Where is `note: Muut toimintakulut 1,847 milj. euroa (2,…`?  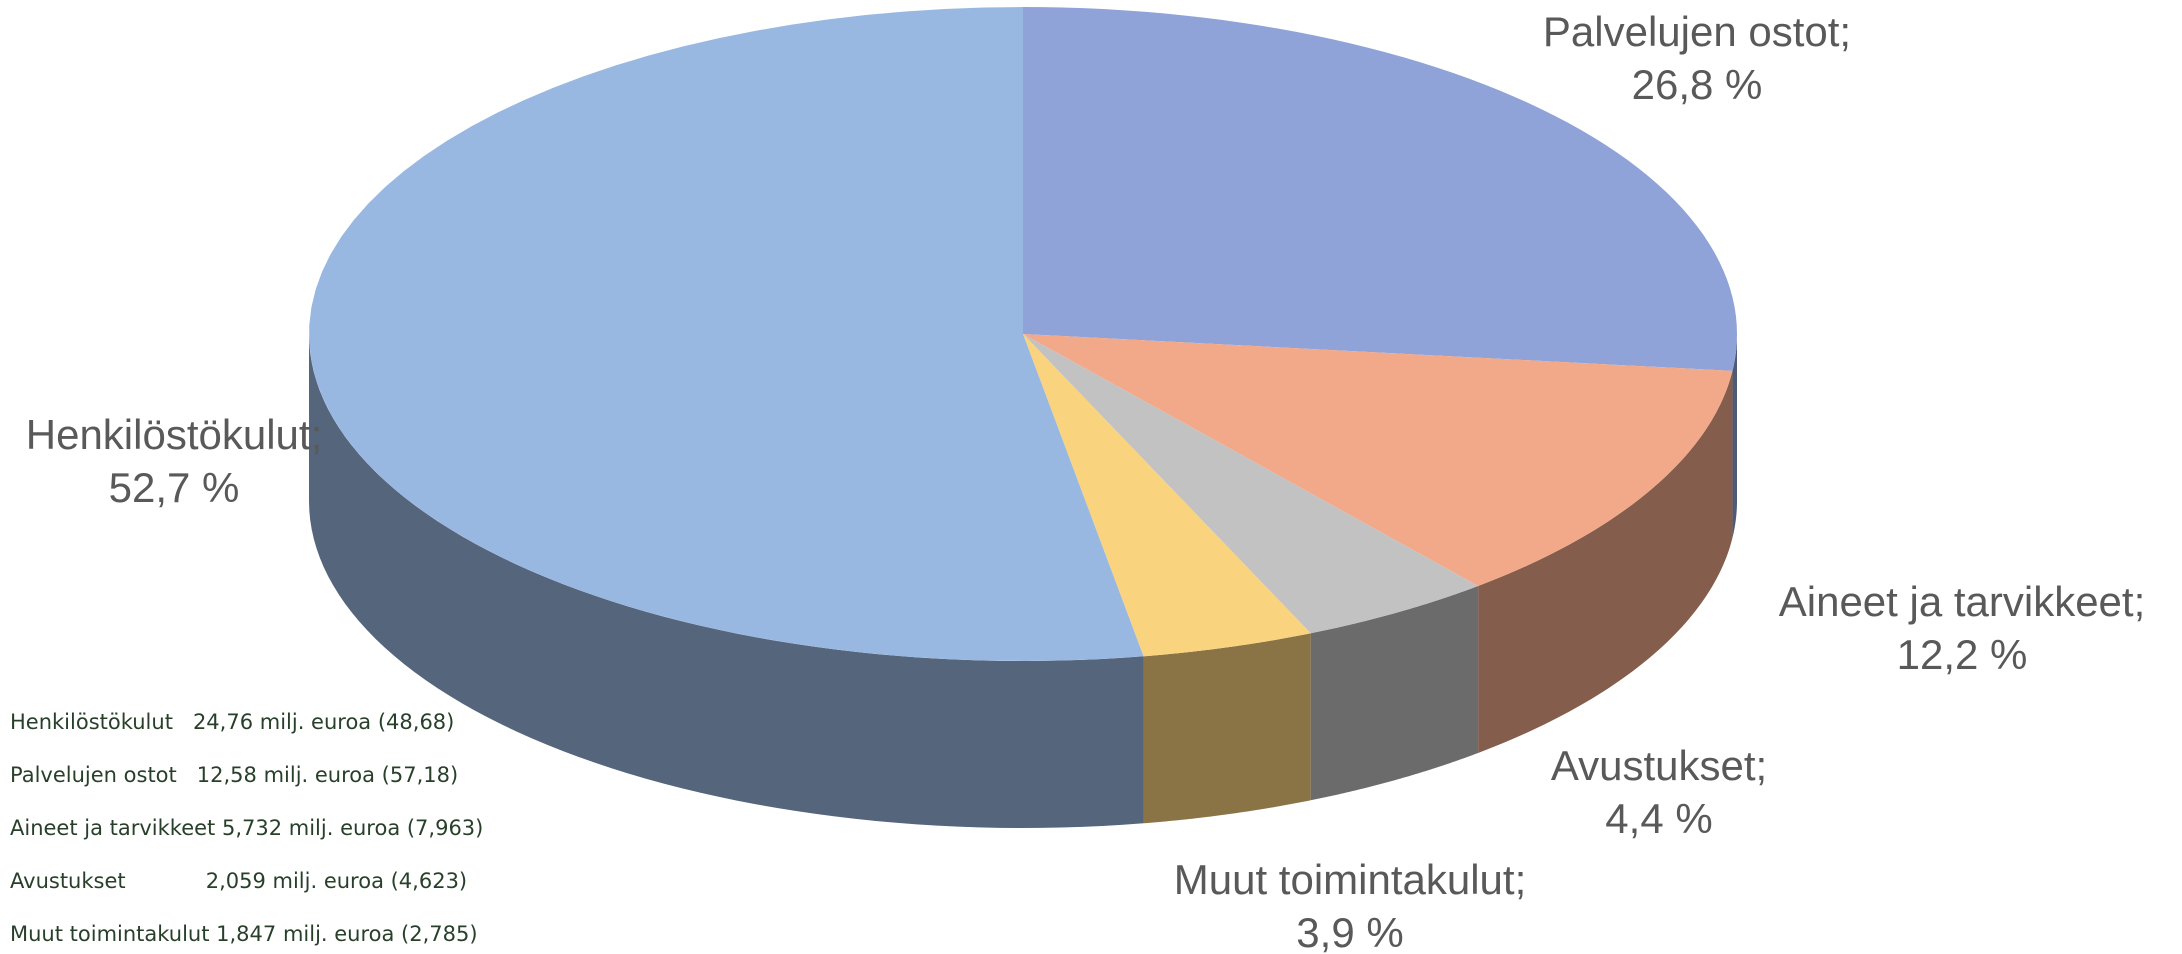 note: Muut toimintakulut 1,847 milj. euroa (2,… is located at coordinates (244, 934).